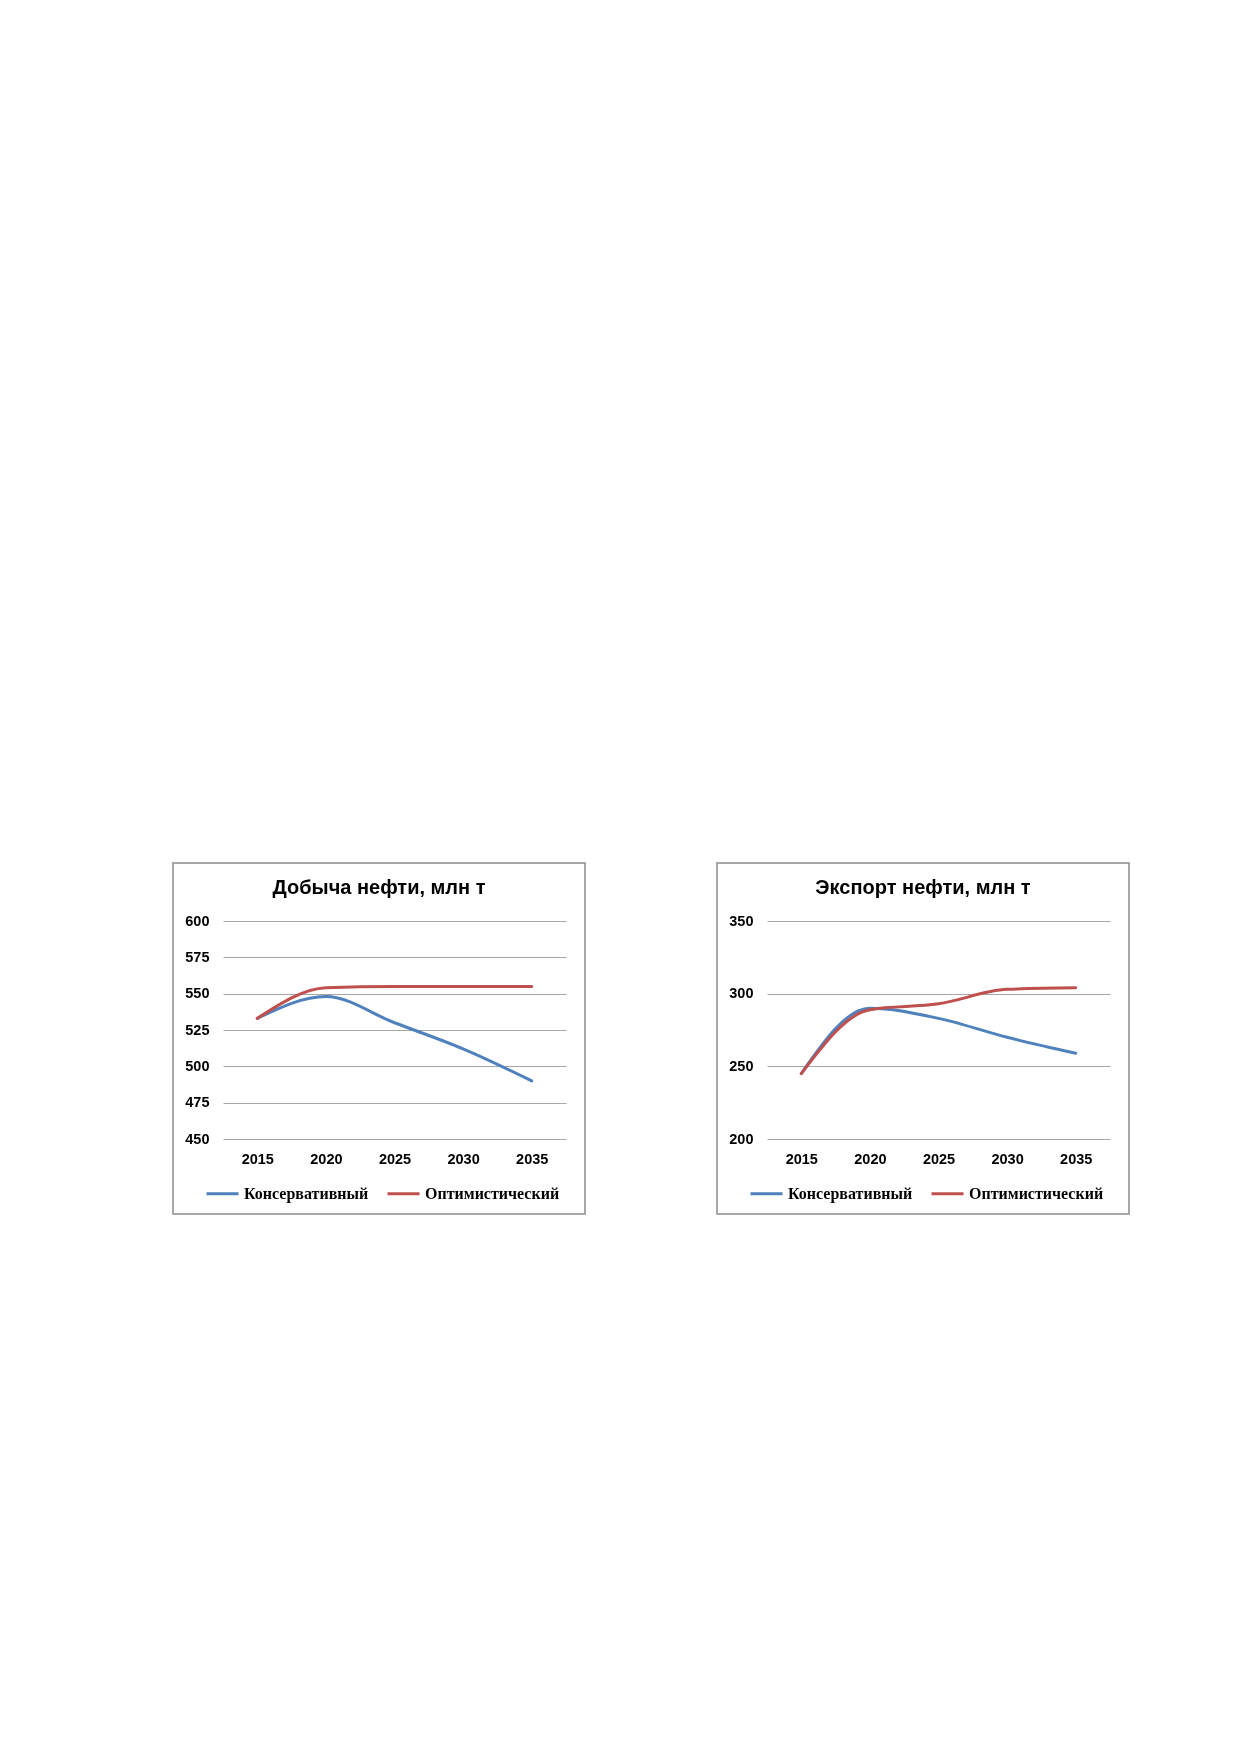 This screenshot has height=1752, width=1239. I want to click on y-tick-label: 500, so click(197, 1065).